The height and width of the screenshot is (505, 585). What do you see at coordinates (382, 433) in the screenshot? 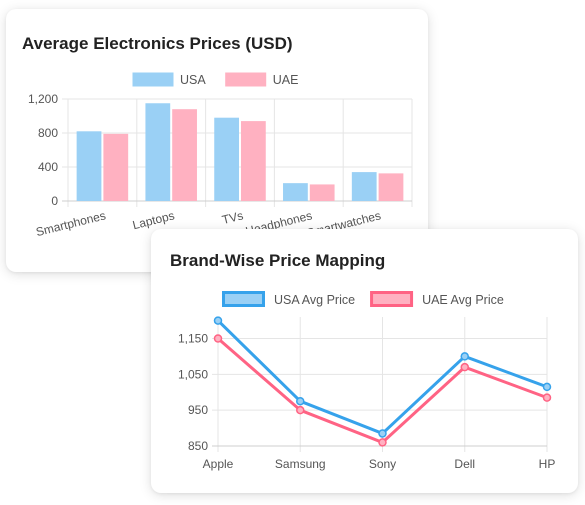
I see `point-usa-avg-price-sony` at bounding box center [382, 433].